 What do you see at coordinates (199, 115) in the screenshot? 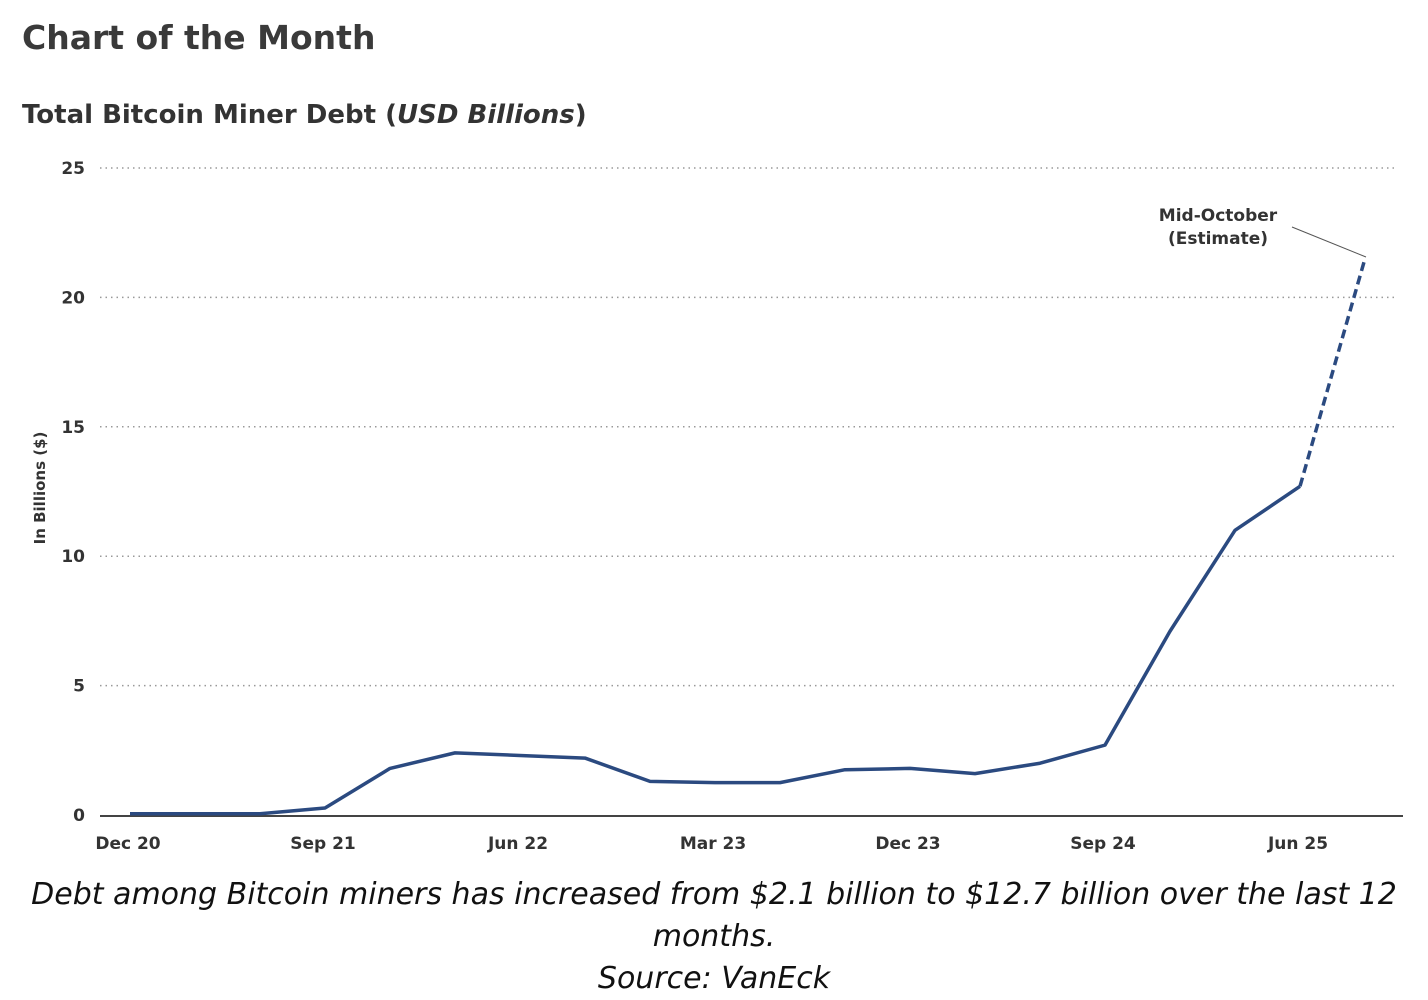
I see `chart-title-main: Total Bitcoin Miner Debt` at bounding box center [199, 115].